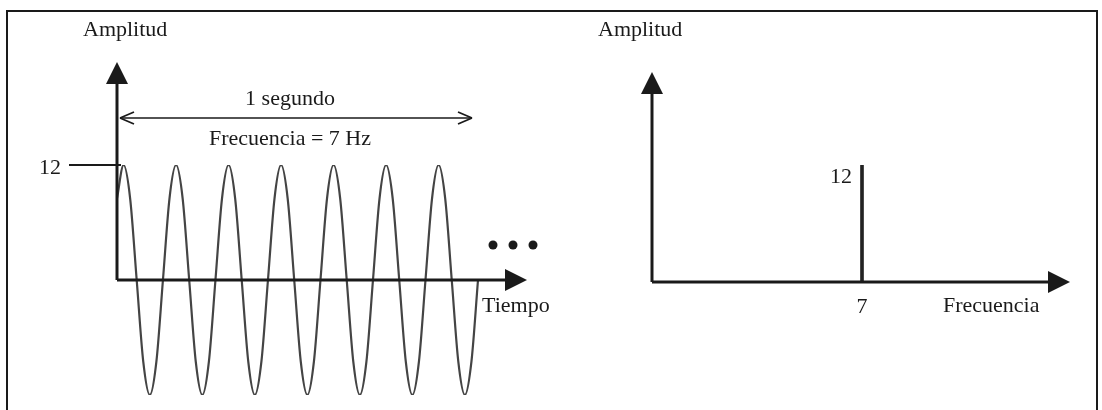  I want to click on x-axis-title: Tiempo, so click(516, 305).